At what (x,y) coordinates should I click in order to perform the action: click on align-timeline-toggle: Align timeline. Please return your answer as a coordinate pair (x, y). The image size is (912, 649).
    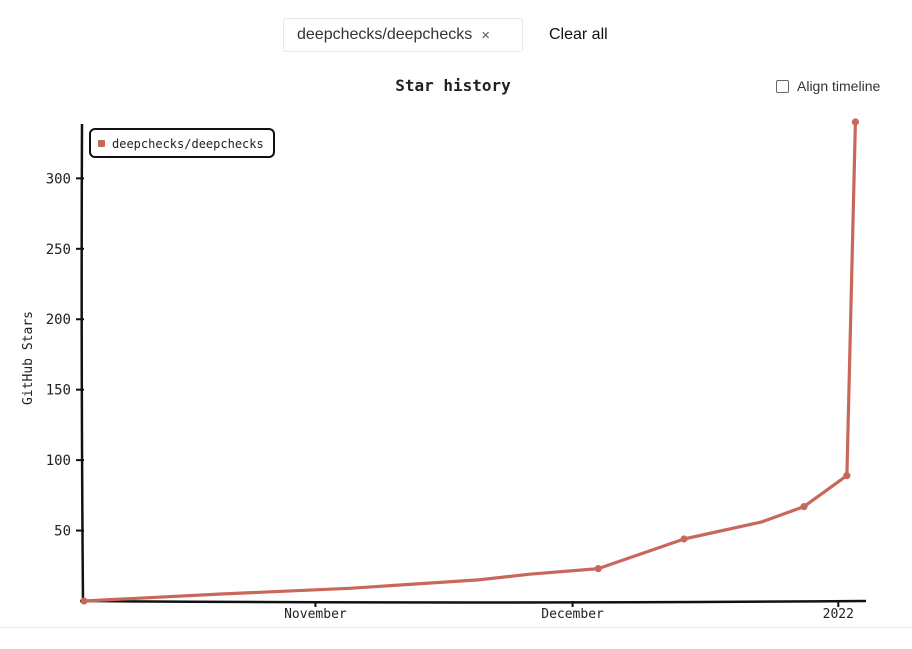
    Looking at the image, I should click on (828, 86).